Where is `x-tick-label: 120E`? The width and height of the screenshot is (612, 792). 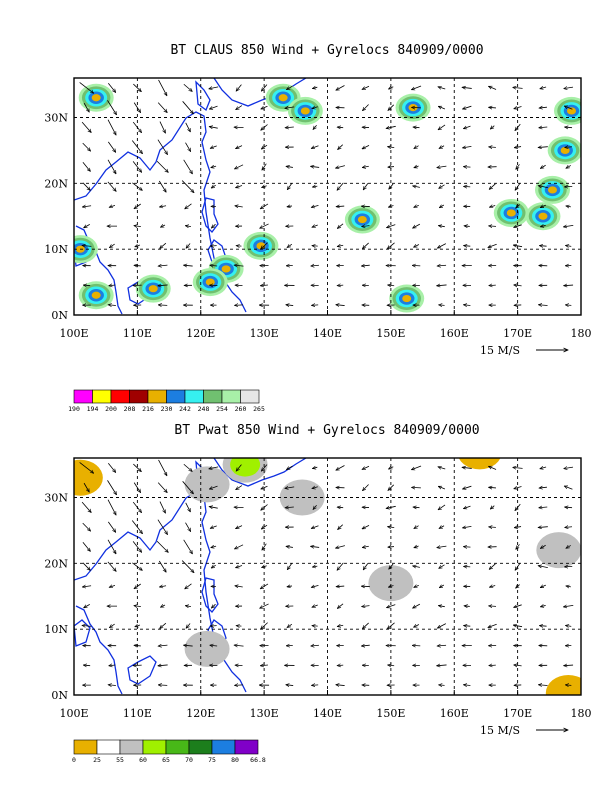
x-tick-label: 120E is located at coordinates (200, 713).